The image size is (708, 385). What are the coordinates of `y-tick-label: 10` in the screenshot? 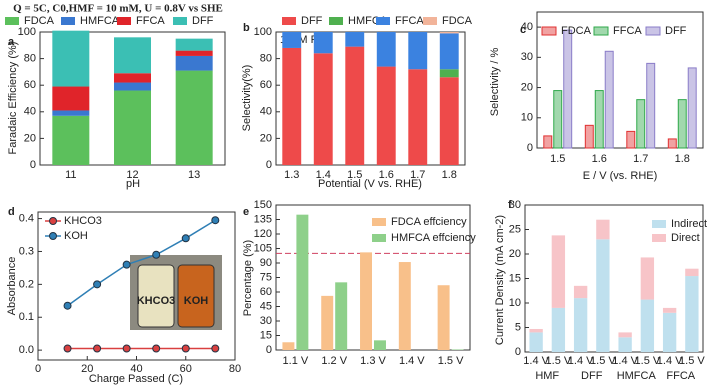 It's located at (515, 303).